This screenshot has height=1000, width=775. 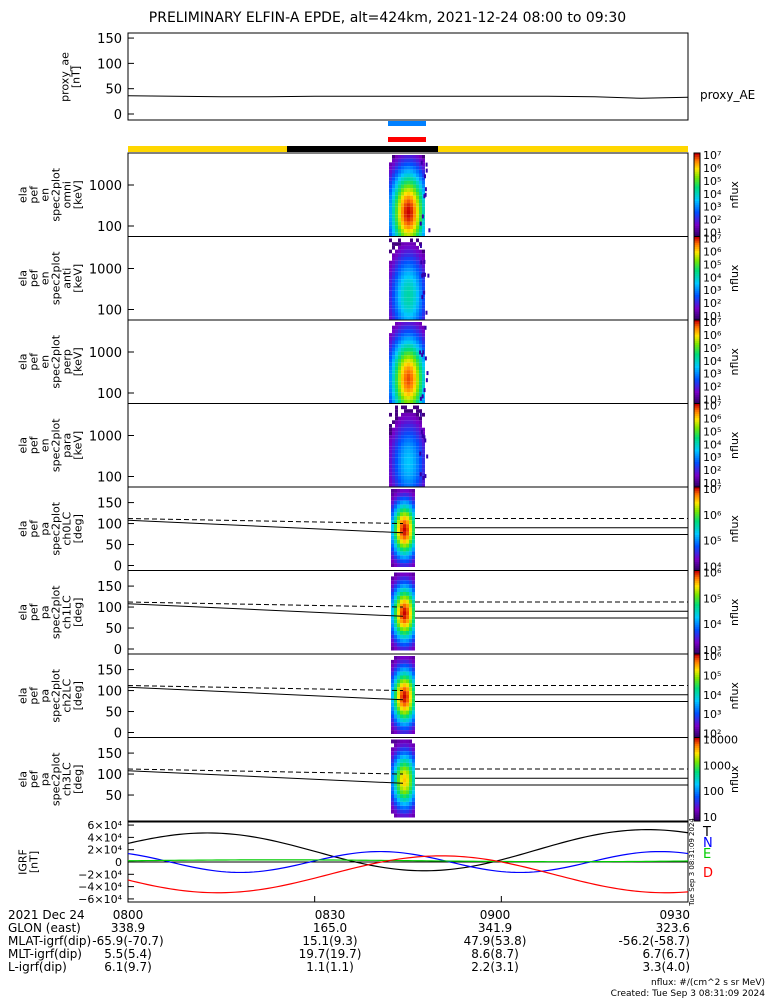 I want to click on energy-spectrogram-3-ylabel-line: pef, so click(x=34, y=444).